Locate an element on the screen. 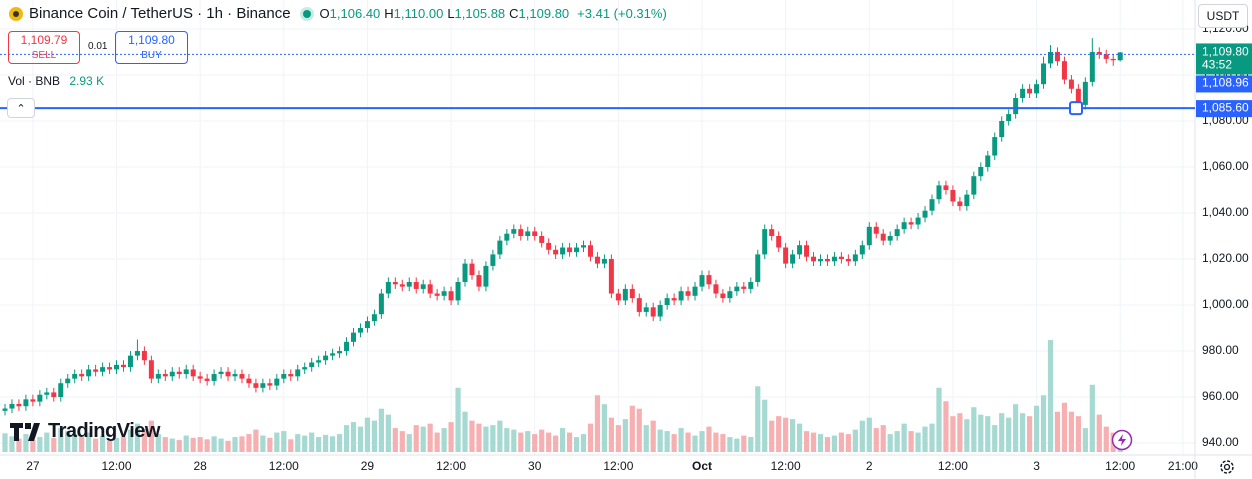  flash-icon is located at coordinates (1122, 440).